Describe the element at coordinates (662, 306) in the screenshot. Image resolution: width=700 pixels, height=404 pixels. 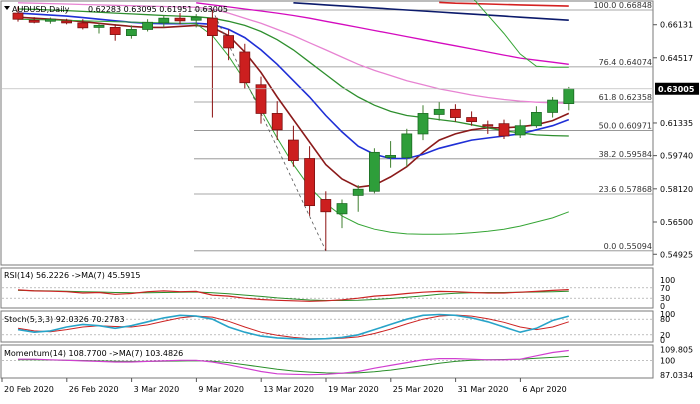
I see `rsi-tick-label: 0` at that location.